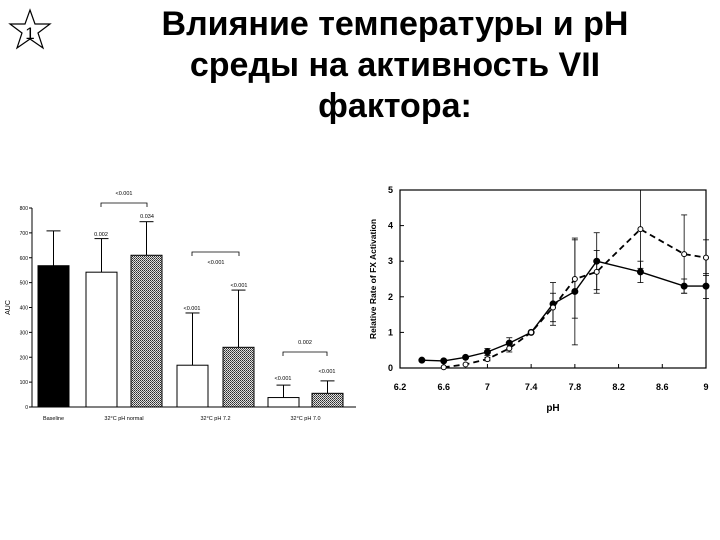  Describe the element at coordinates (618, 387) in the screenshot. I see `x-tick-label: 8.2` at that location.